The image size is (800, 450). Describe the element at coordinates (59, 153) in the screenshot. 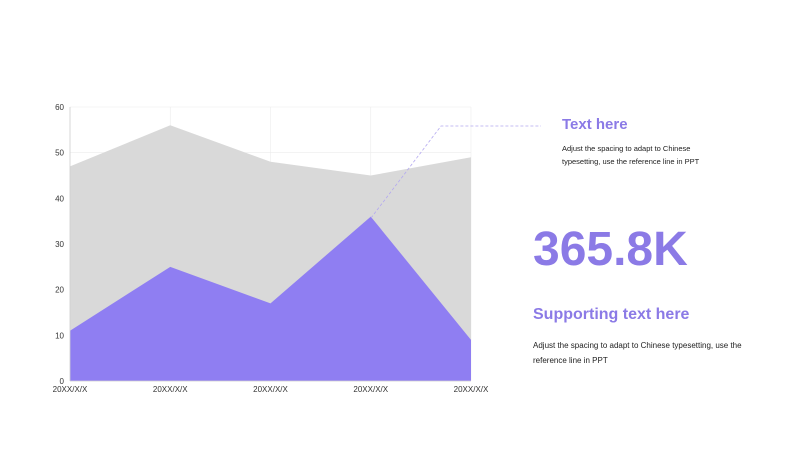

I see `y-tick-label: 50` at that location.